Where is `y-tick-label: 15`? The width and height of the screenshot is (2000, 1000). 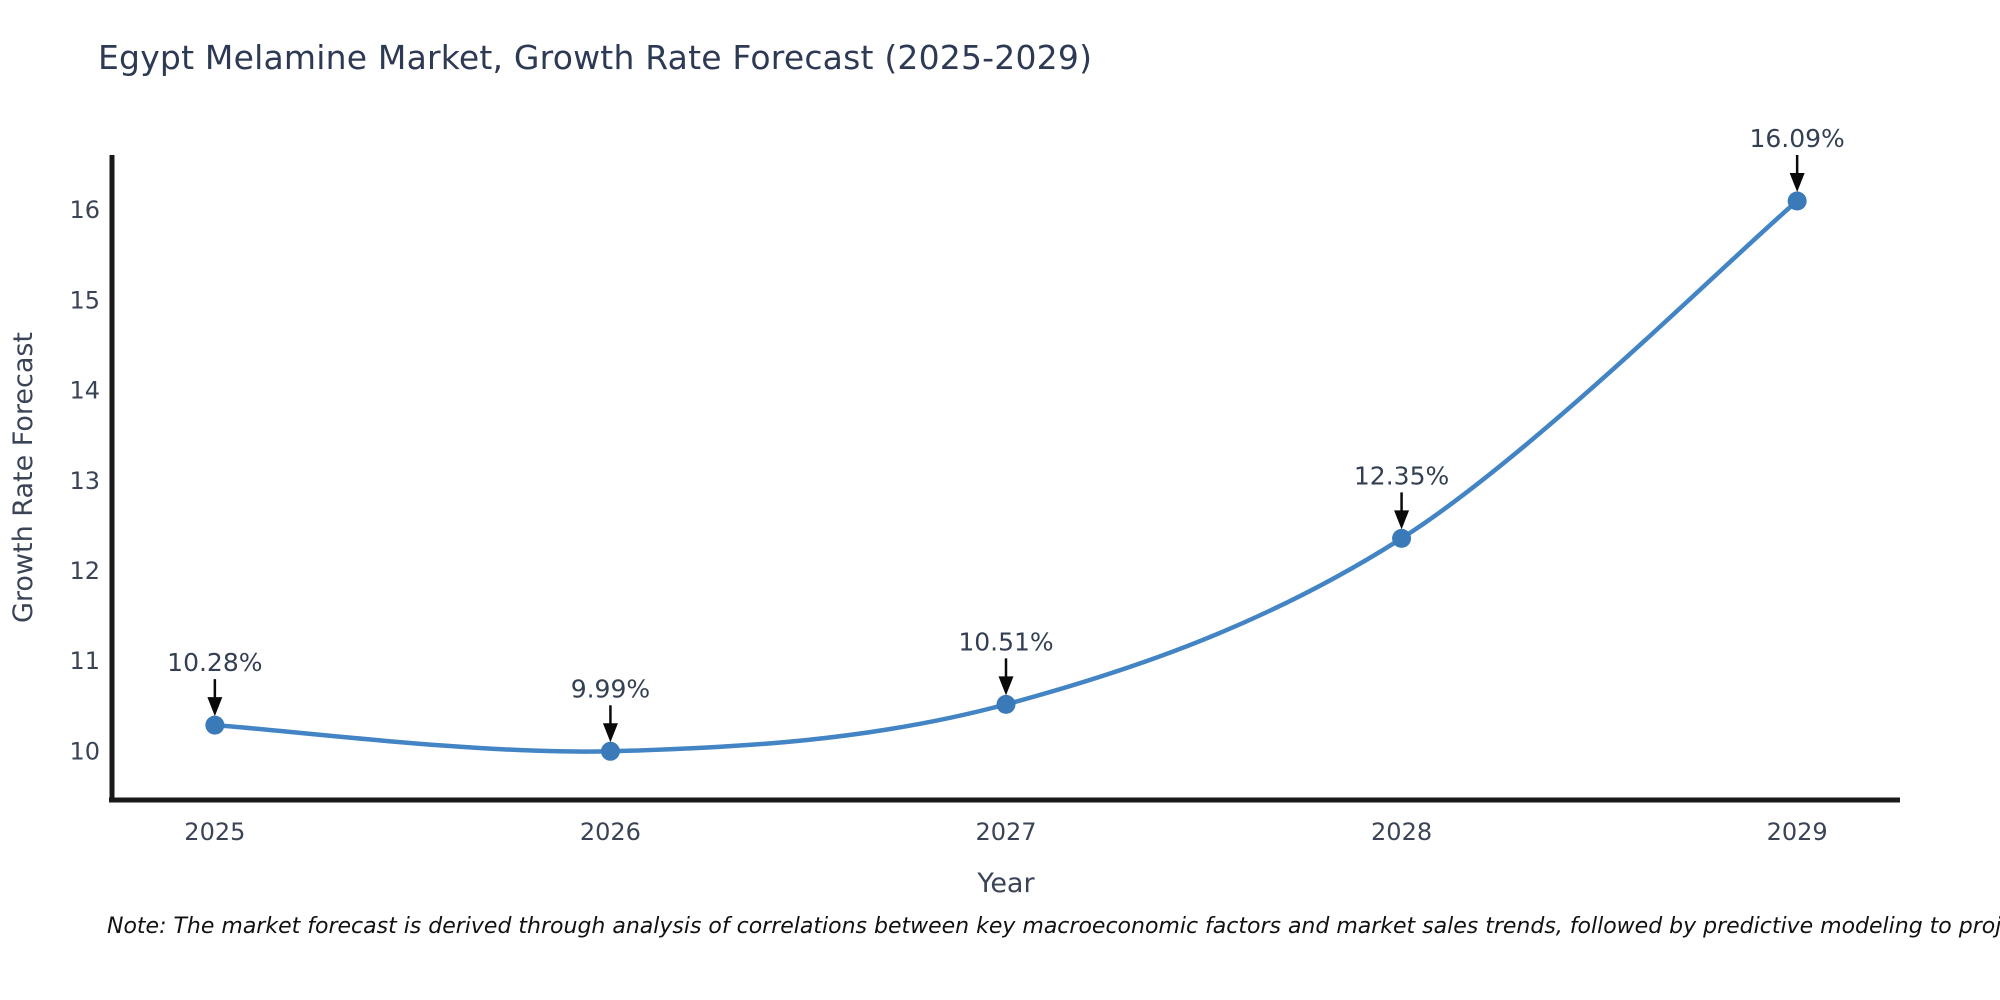
y-tick-label: 15 is located at coordinates (84, 300).